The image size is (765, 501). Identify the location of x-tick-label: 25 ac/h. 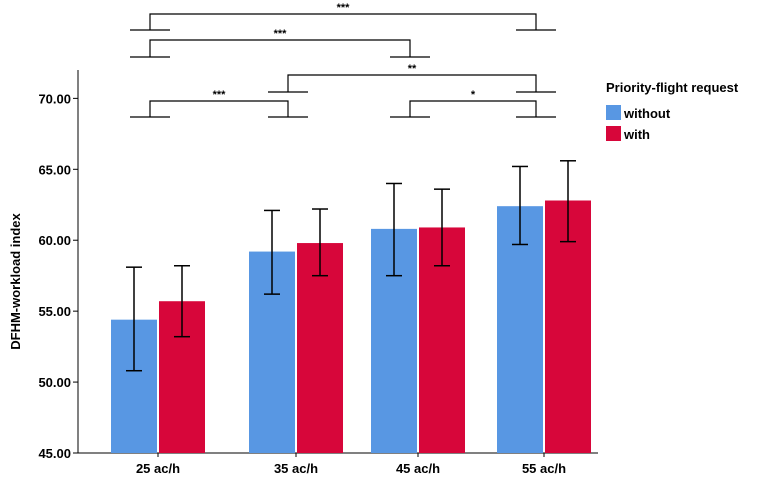
(158, 468).